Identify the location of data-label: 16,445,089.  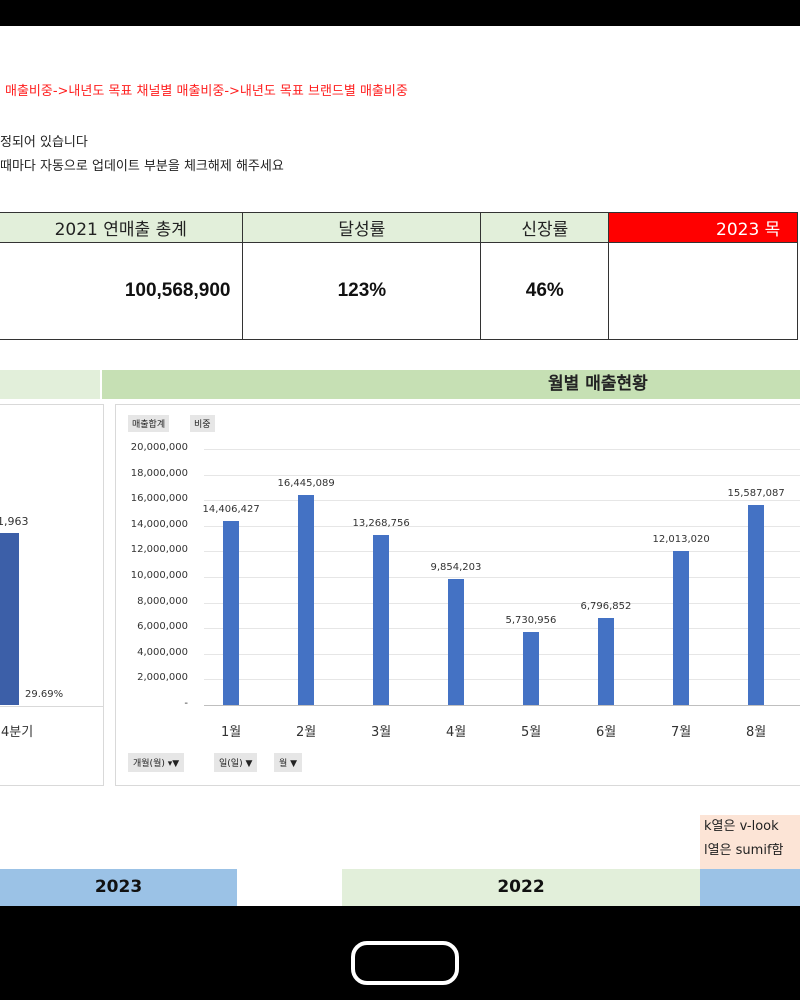
(306, 483).